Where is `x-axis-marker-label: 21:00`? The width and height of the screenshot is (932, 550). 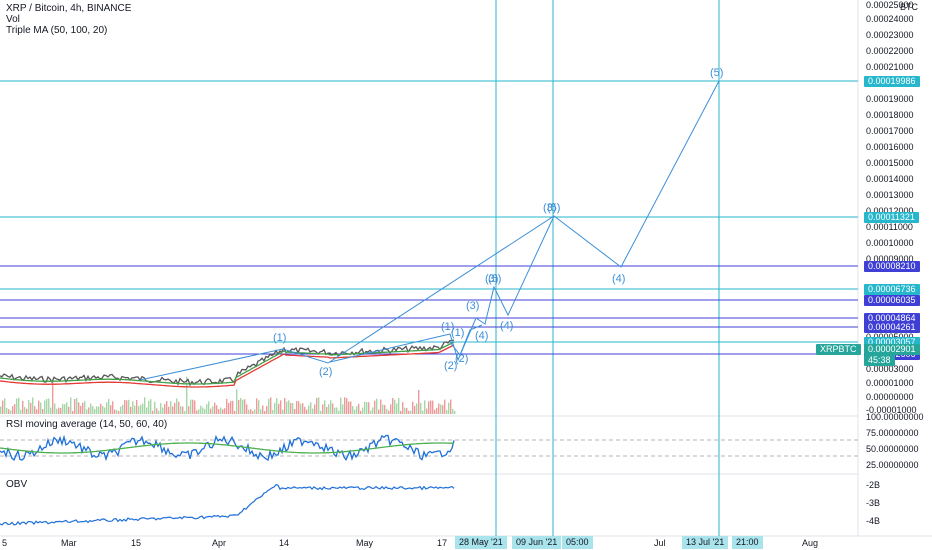 x-axis-marker-label: 21:00 is located at coordinates (747, 542).